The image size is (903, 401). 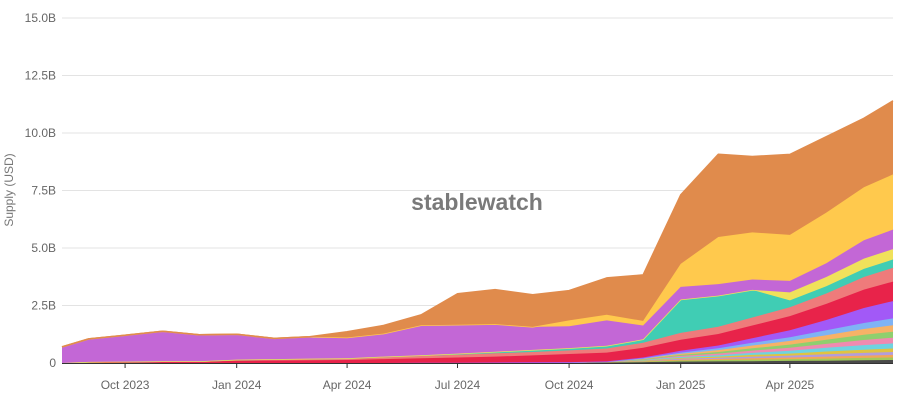 I want to click on x-tick-label: Jan 2025, so click(x=681, y=385).